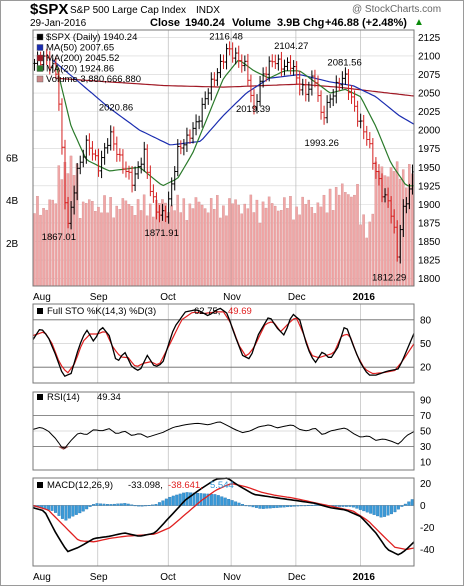 This screenshot has width=464, height=586. What do you see at coordinates (99, 577) in the screenshot?
I see `macd-x-label: Sep` at bounding box center [99, 577].